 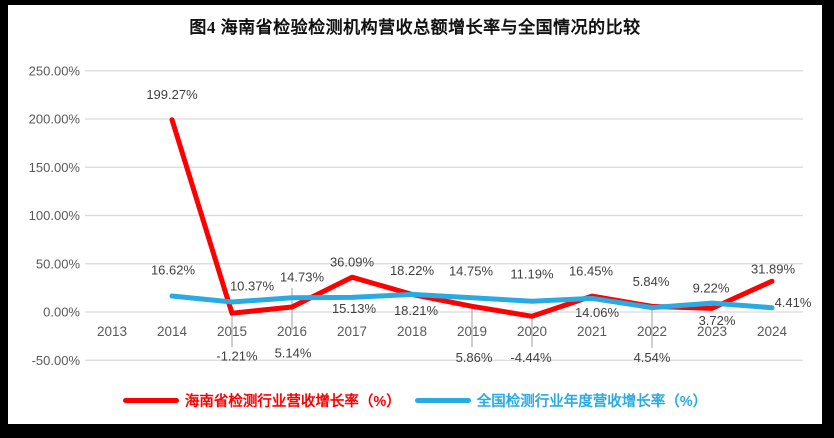 I want to click on x-axis-tick-label: 2024, so click(x=772, y=331).